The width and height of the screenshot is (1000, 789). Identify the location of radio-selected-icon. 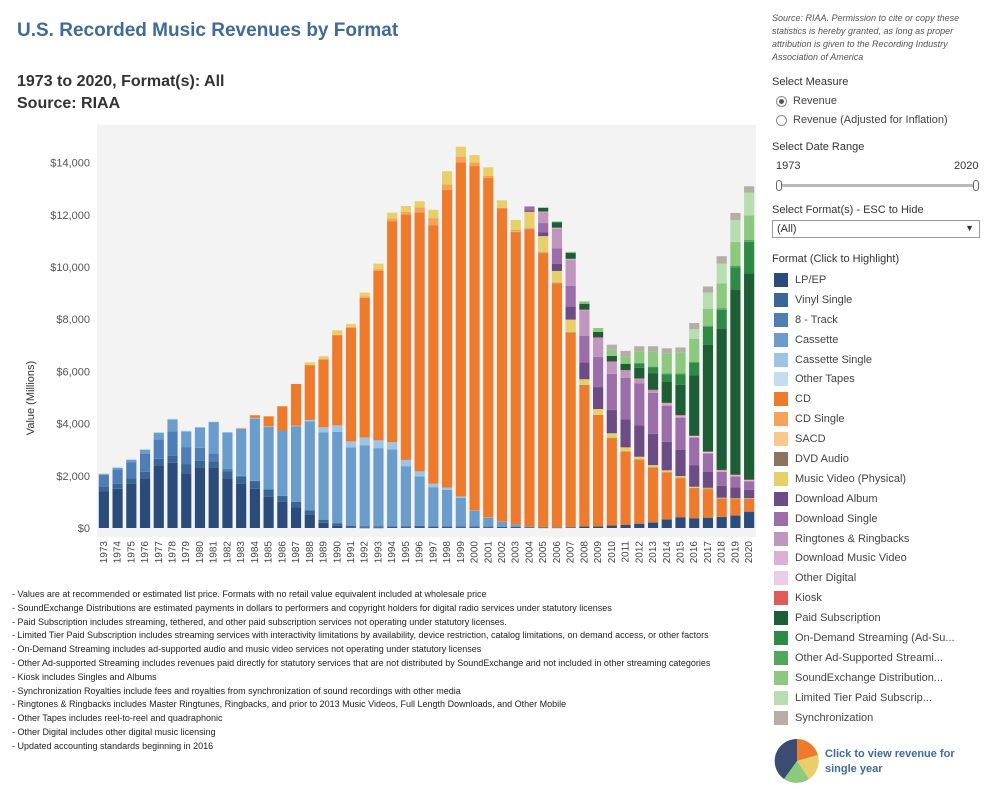
(781, 101).